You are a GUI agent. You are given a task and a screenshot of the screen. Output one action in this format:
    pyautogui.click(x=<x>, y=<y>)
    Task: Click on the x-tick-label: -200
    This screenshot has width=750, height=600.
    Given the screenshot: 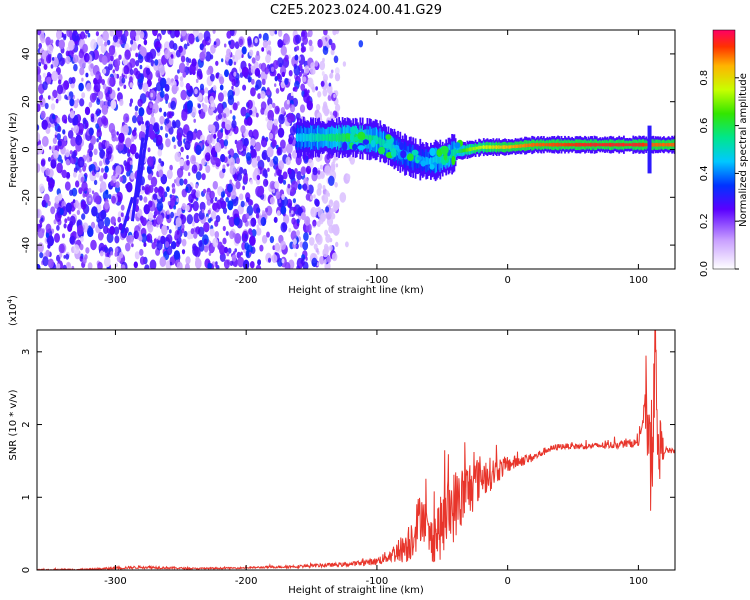 What is the action you would take?
    pyautogui.click(x=246, y=581)
    